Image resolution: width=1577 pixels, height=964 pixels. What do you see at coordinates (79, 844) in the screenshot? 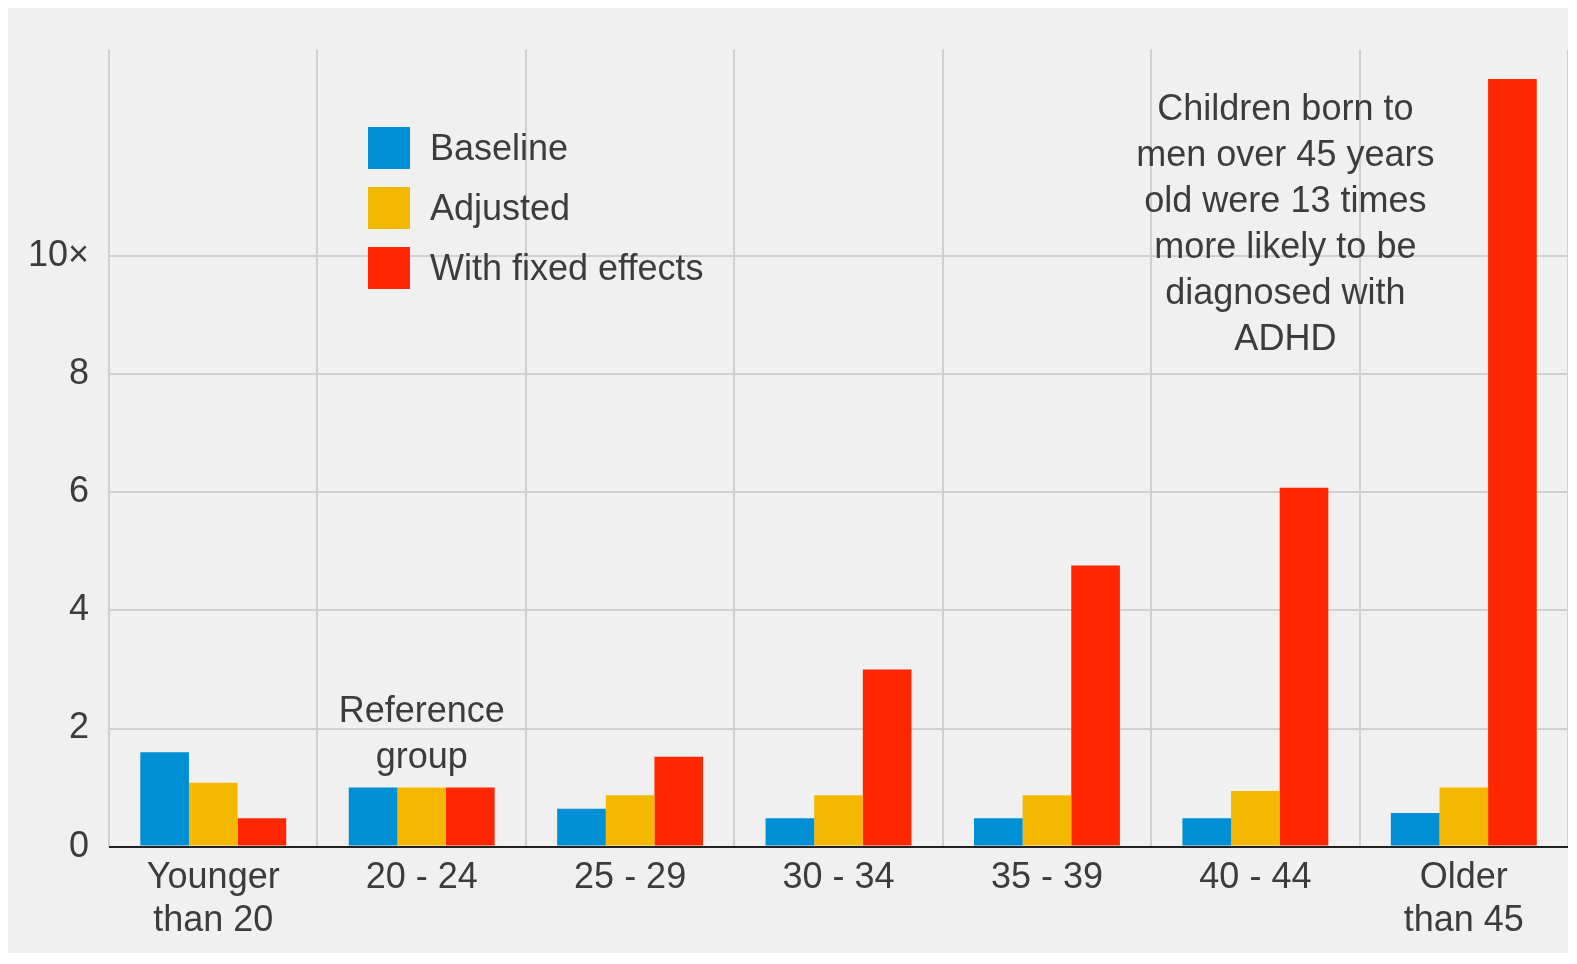
I see `y-tick-label: 0` at bounding box center [79, 844].